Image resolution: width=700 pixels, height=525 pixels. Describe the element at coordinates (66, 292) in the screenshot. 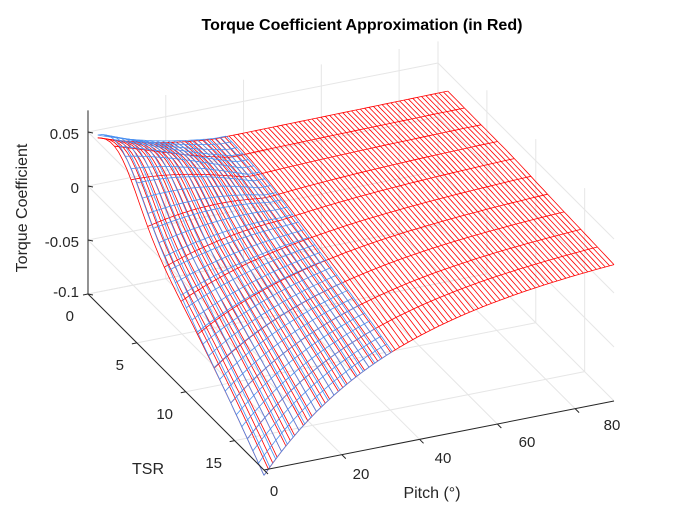

I see `z-tick-label: -0.1` at that location.